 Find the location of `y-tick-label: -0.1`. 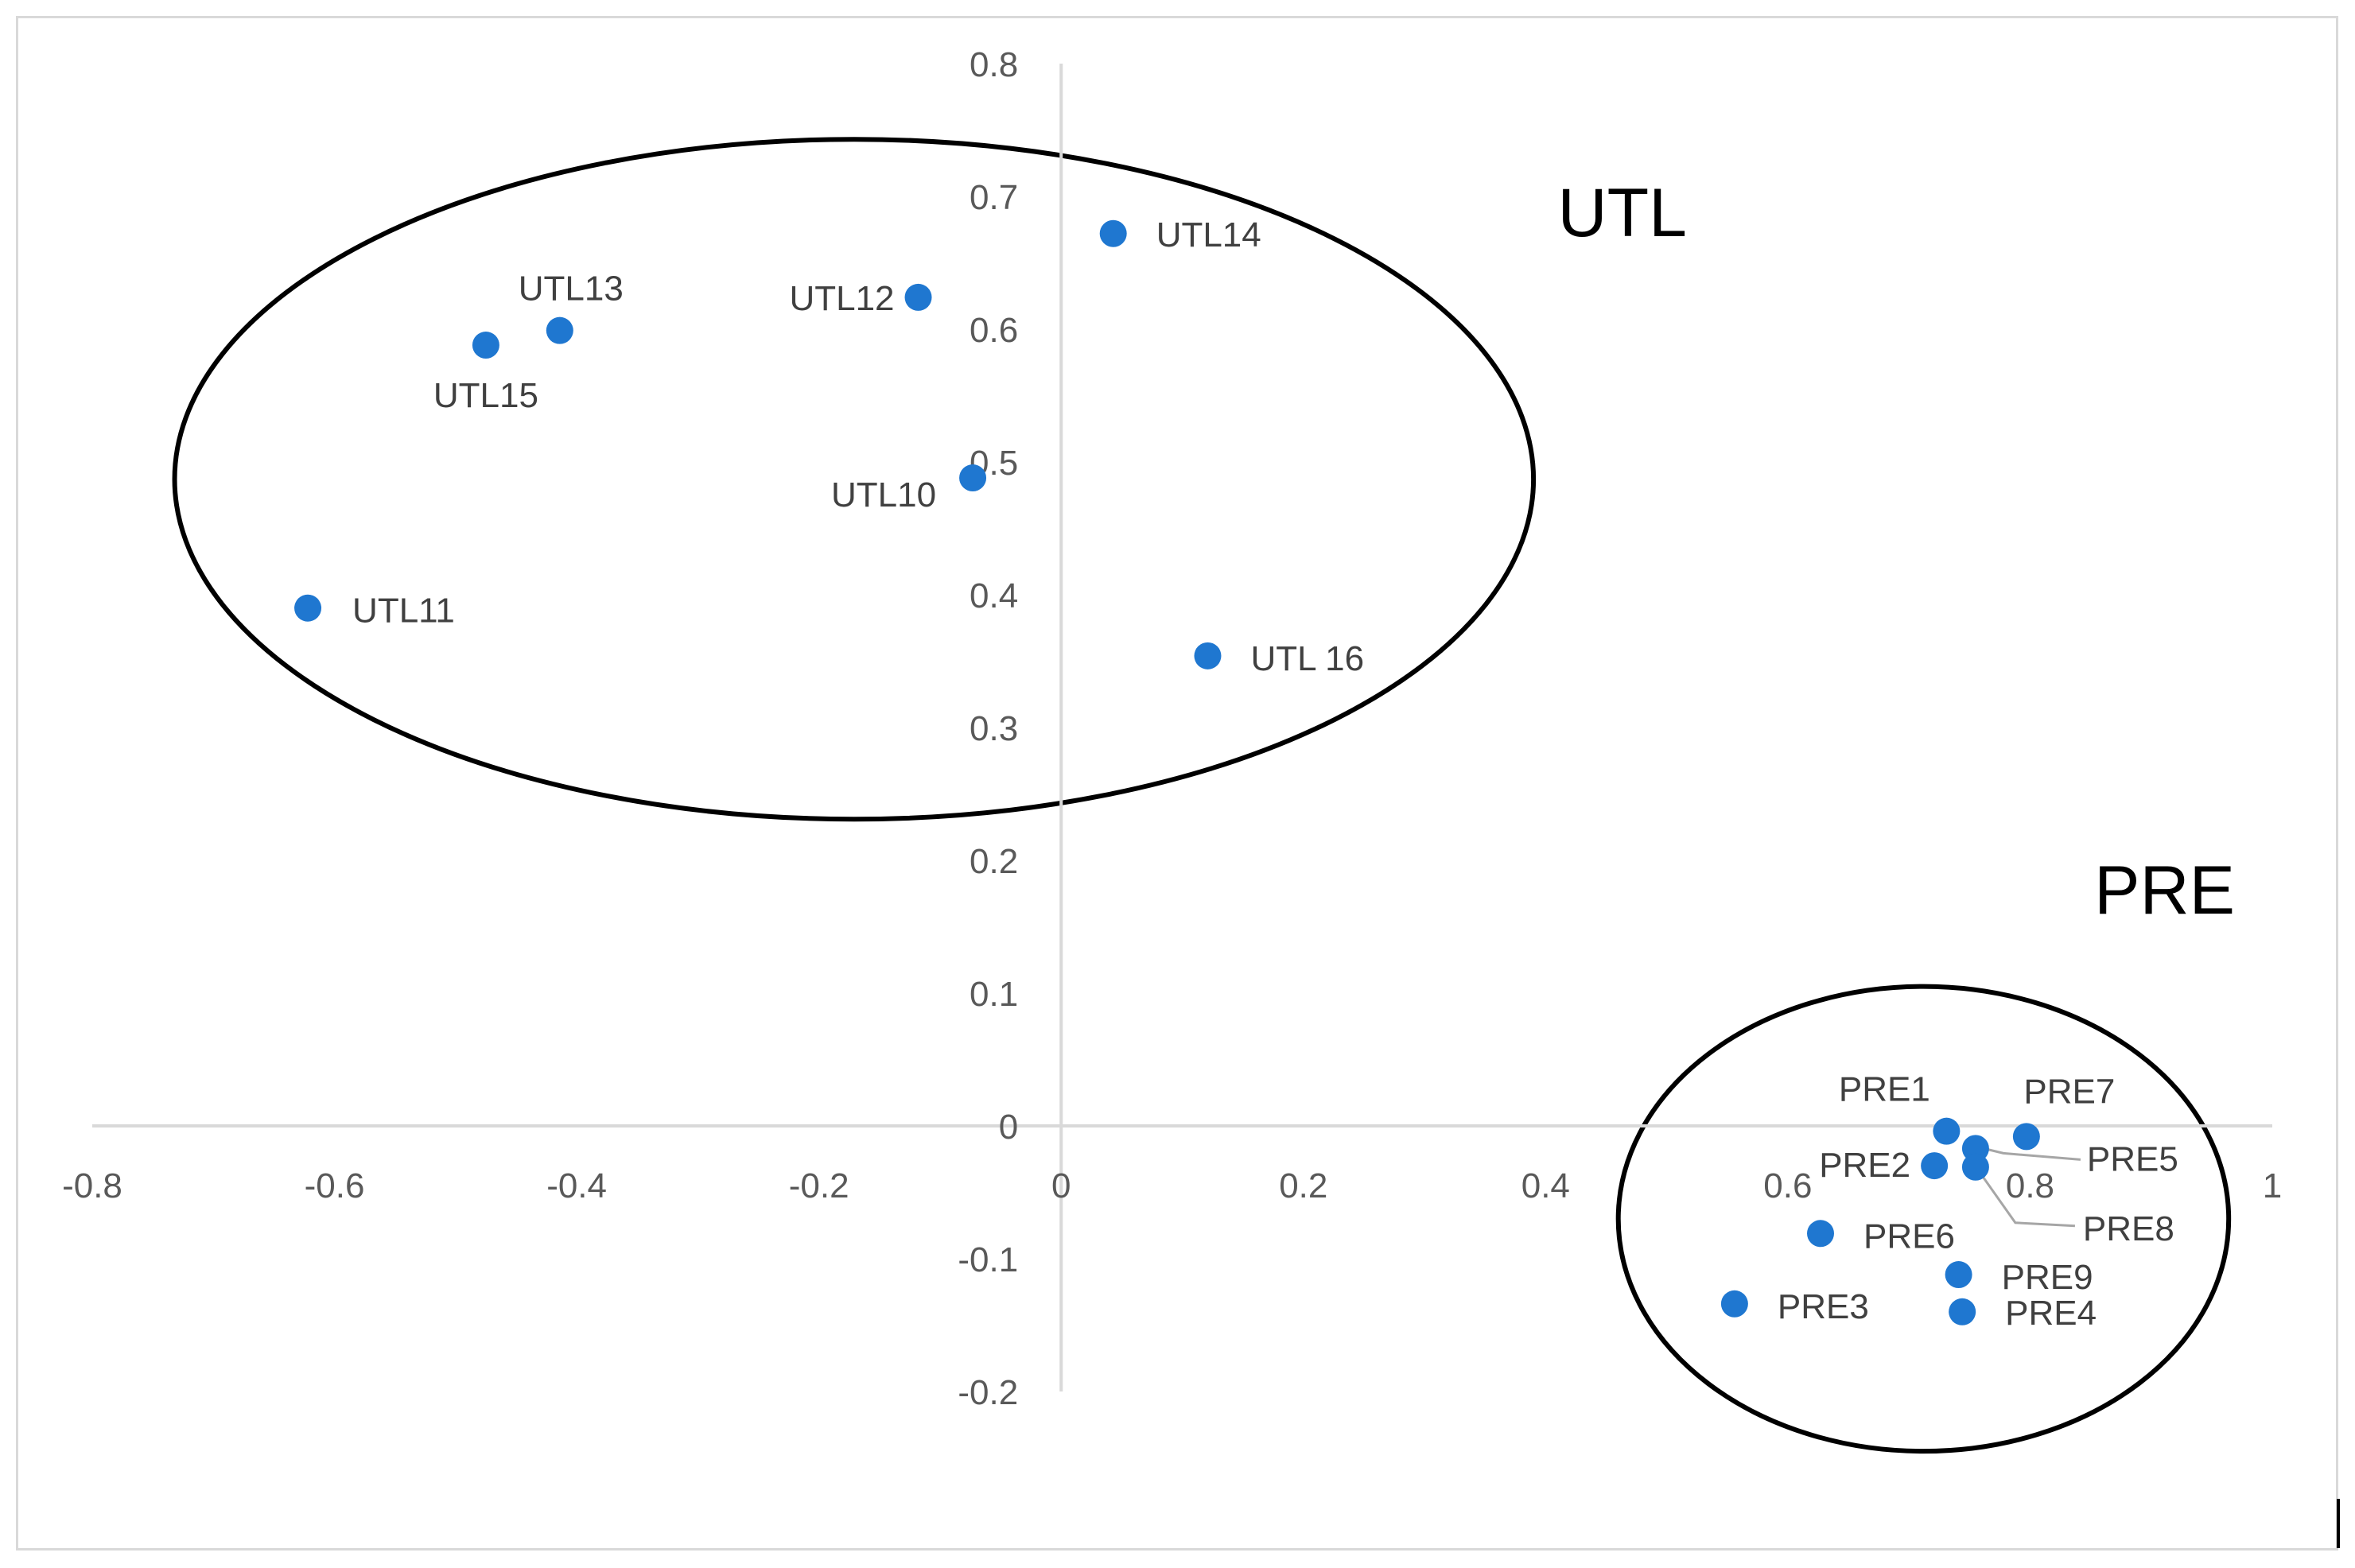

y-tick-label: -0.1 is located at coordinates (988, 1259).